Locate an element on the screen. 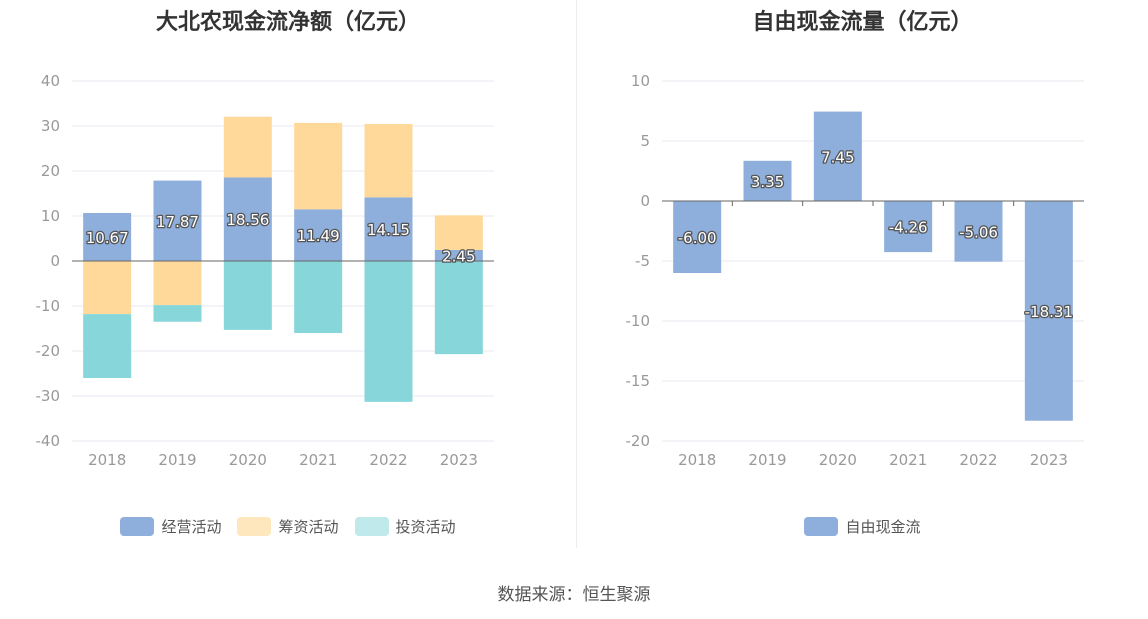 The width and height of the screenshot is (1148, 619). bar-筹资活动-2019 is located at coordinates (177, 283).